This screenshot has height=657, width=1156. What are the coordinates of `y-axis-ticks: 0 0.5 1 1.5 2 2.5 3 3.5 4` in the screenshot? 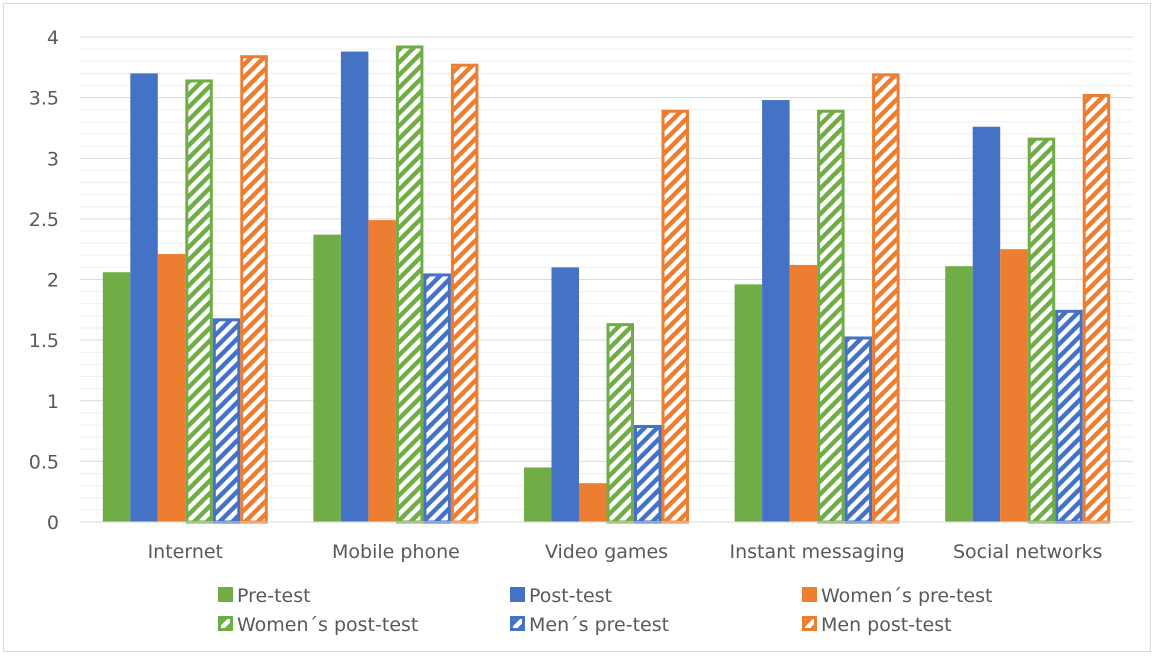 It's located at (44, 280).